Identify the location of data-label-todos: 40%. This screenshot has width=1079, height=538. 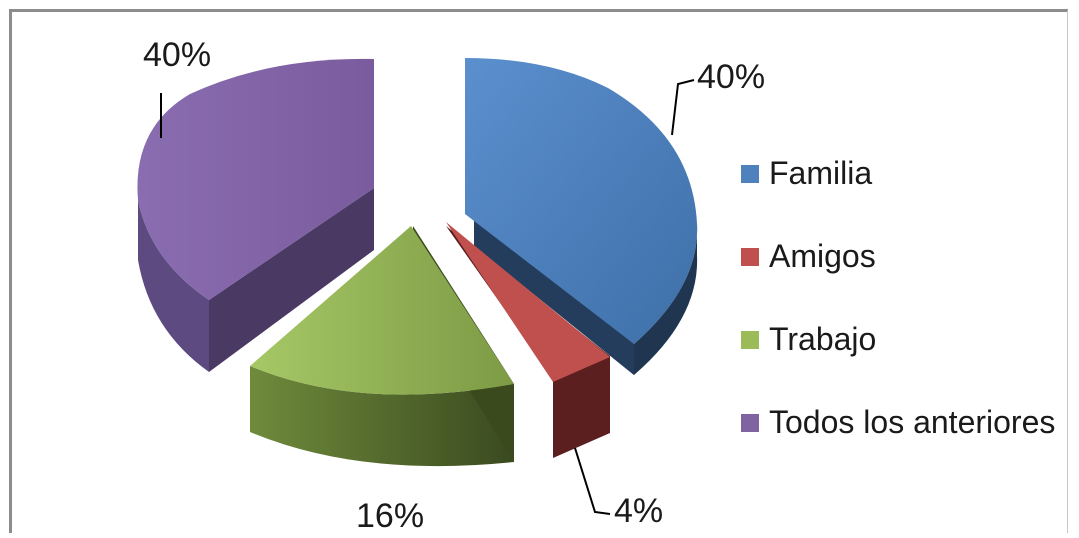
(177, 55).